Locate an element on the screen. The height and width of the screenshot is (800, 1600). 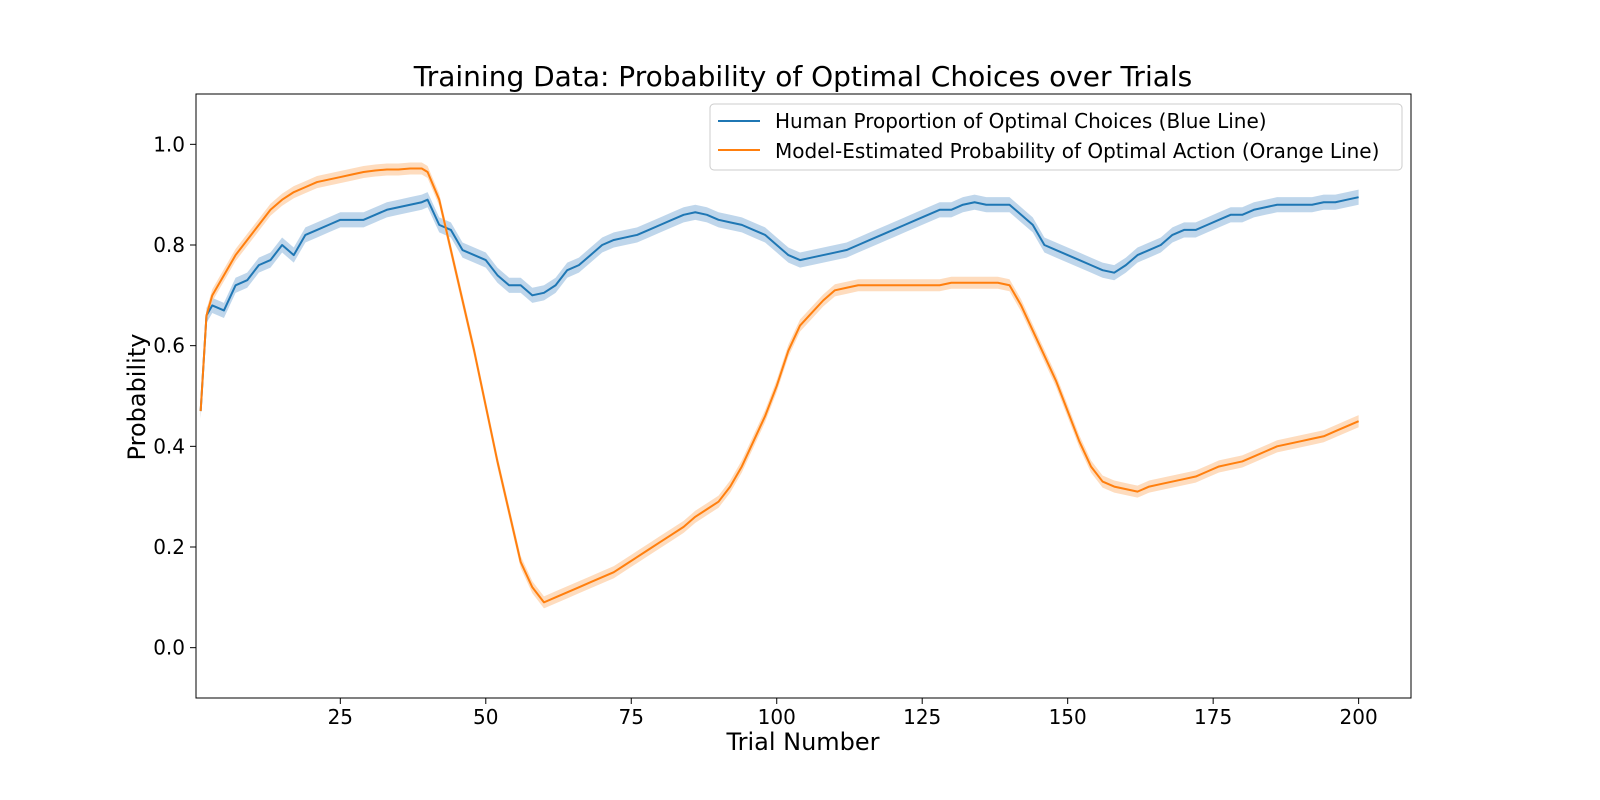
y-tick-label: 0.8 is located at coordinates (169, 245).